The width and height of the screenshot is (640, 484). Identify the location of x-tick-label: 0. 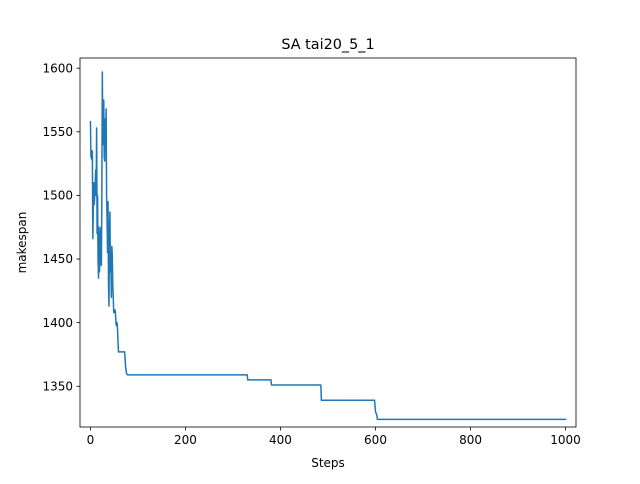
(91, 440).